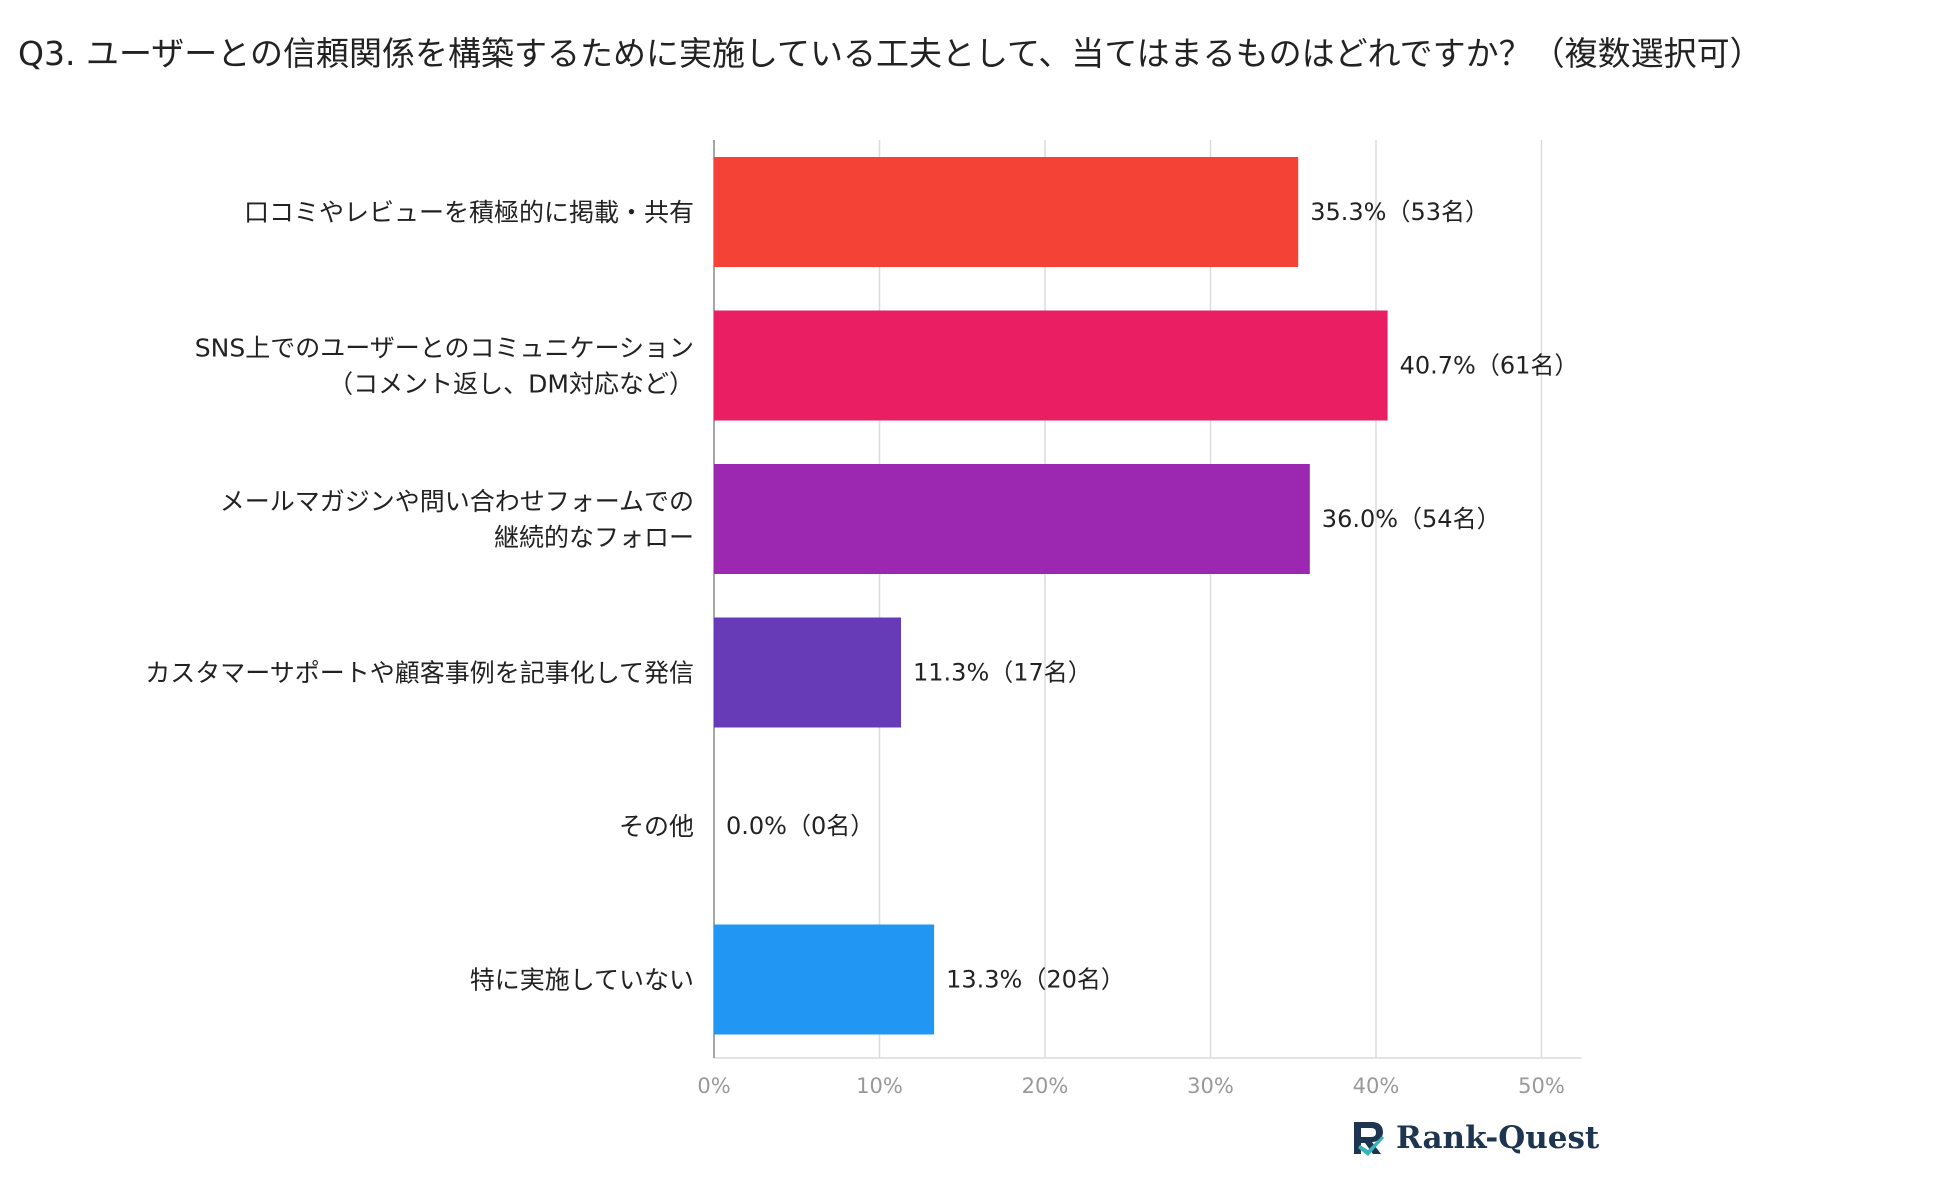  Describe the element at coordinates (511, 384) in the screenshot. I see `category-label: （コメント返し、DM対応など）` at that location.